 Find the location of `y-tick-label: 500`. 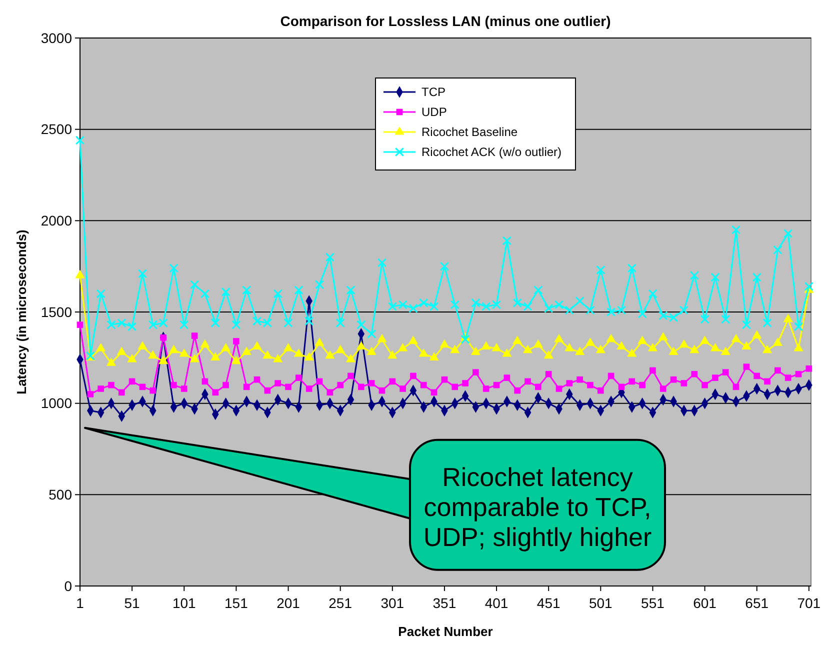

y-tick-label: 500 is located at coordinates (60, 494).